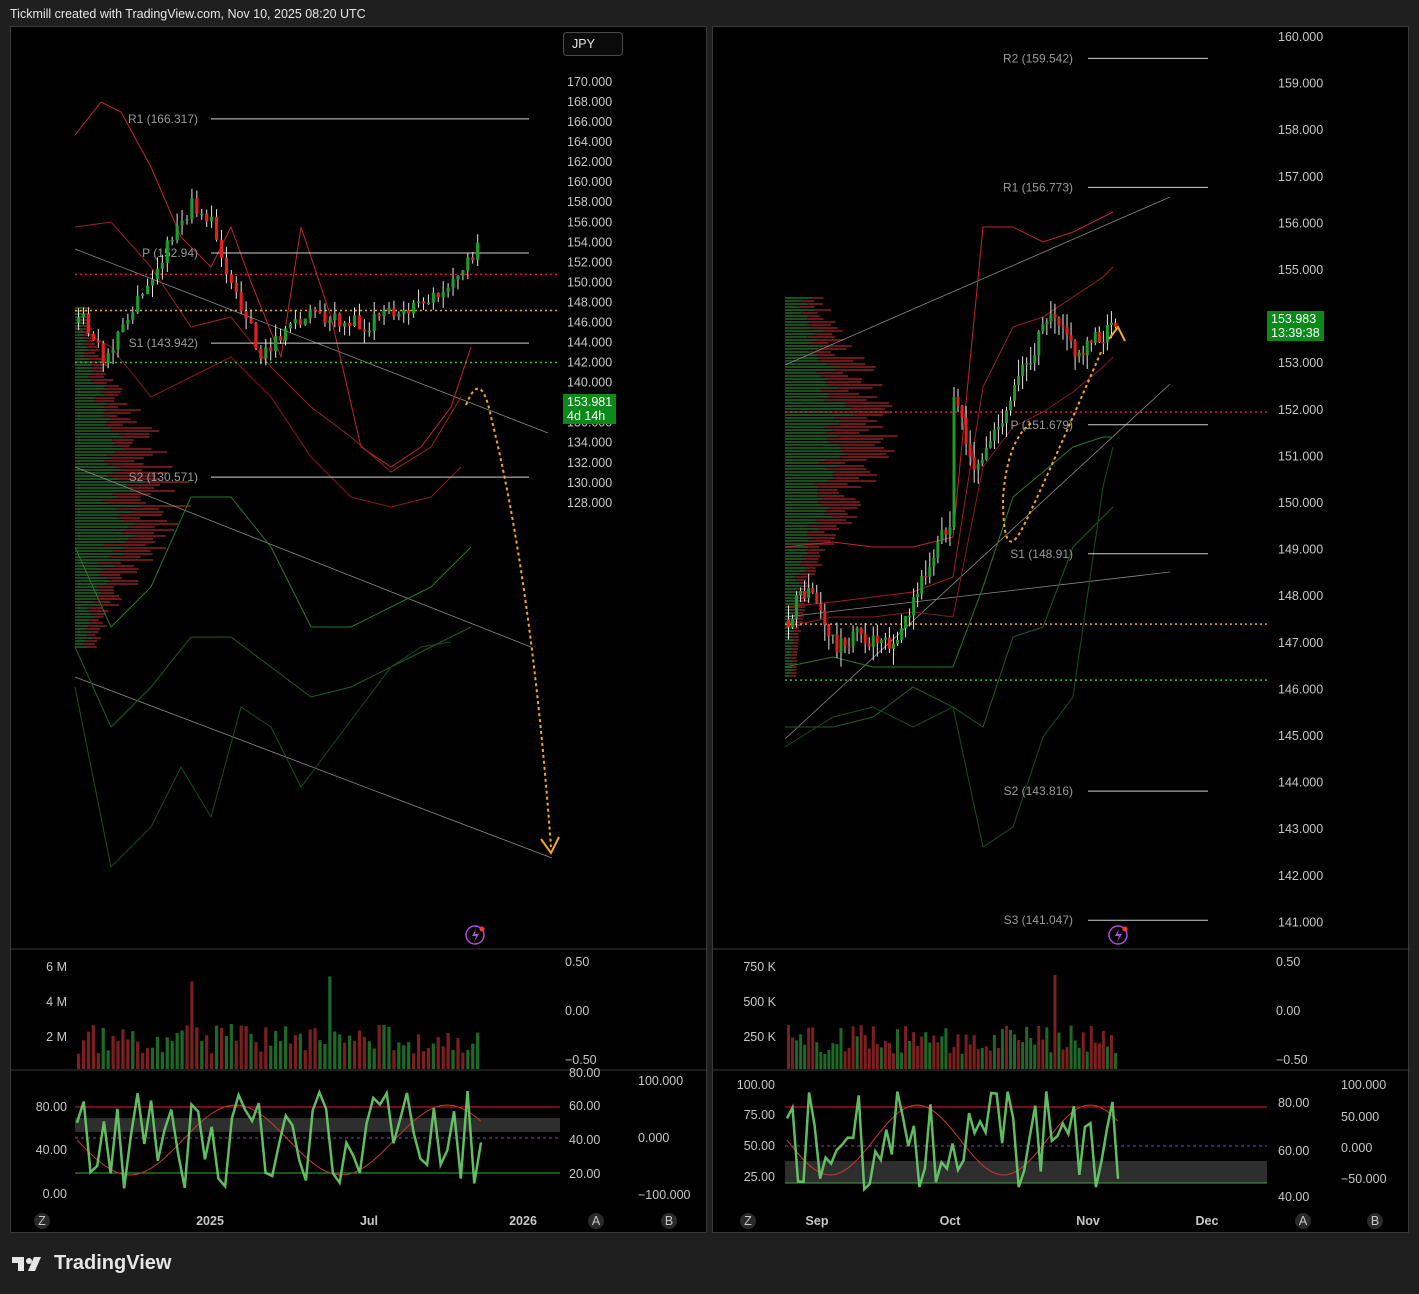 The height and width of the screenshot is (1294, 1419). What do you see at coordinates (584, 1073) in the screenshot?
I see `osc-mid-axis-label: 80.00` at bounding box center [584, 1073].